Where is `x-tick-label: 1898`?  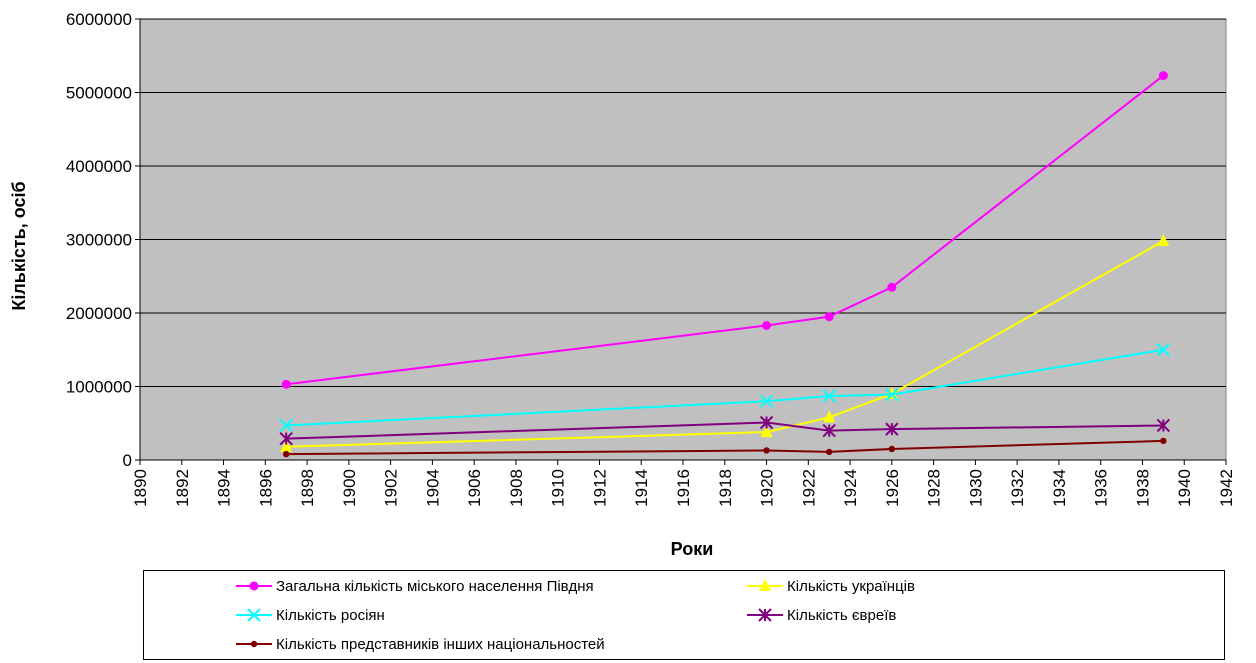 x-tick-label: 1898 is located at coordinates (307, 488).